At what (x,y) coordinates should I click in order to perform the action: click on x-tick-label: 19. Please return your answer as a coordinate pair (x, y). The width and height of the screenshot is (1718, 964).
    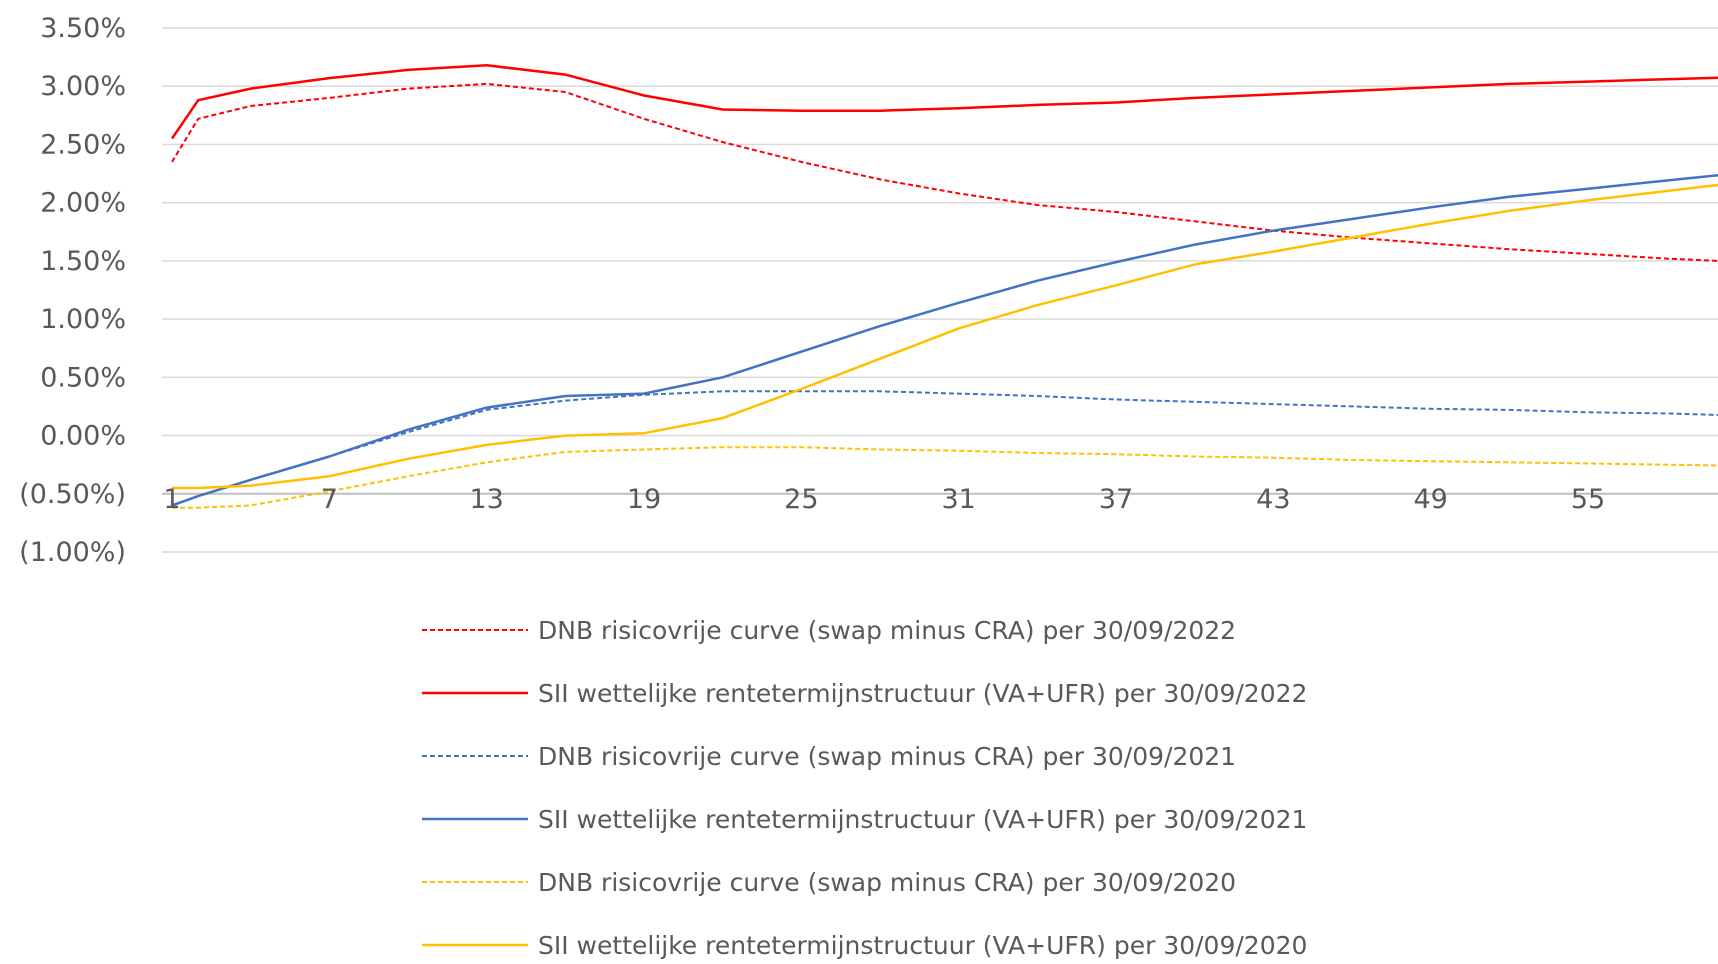
    Looking at the image, I should click on (644, 499).